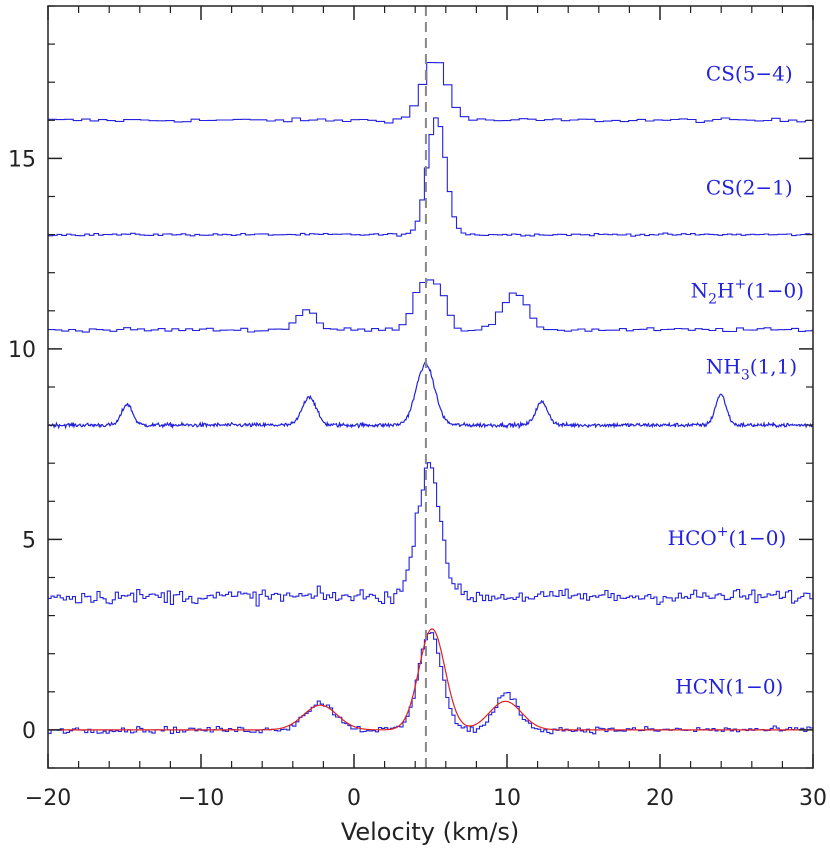 This screenshot has height=850, width=830. I want to click on y-tick-label: 10, so click(22, 350).